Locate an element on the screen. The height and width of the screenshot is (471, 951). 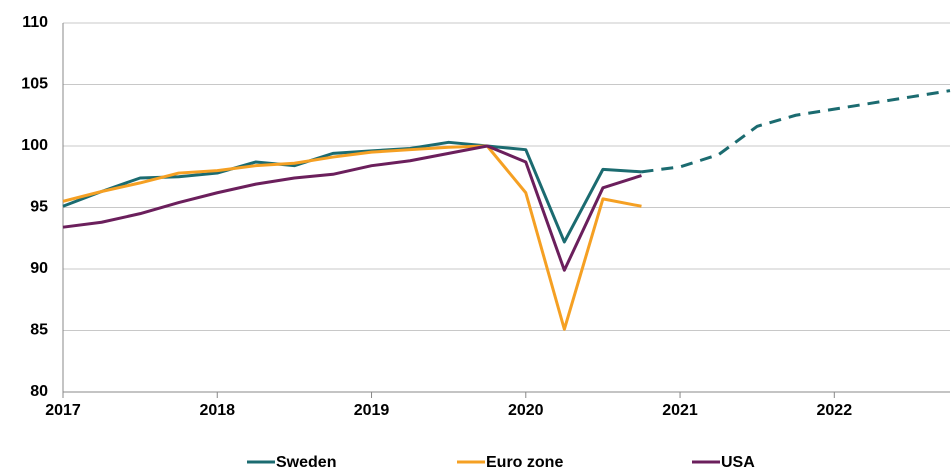
legend-label: Euro zone is located at coordinates (524, 462).